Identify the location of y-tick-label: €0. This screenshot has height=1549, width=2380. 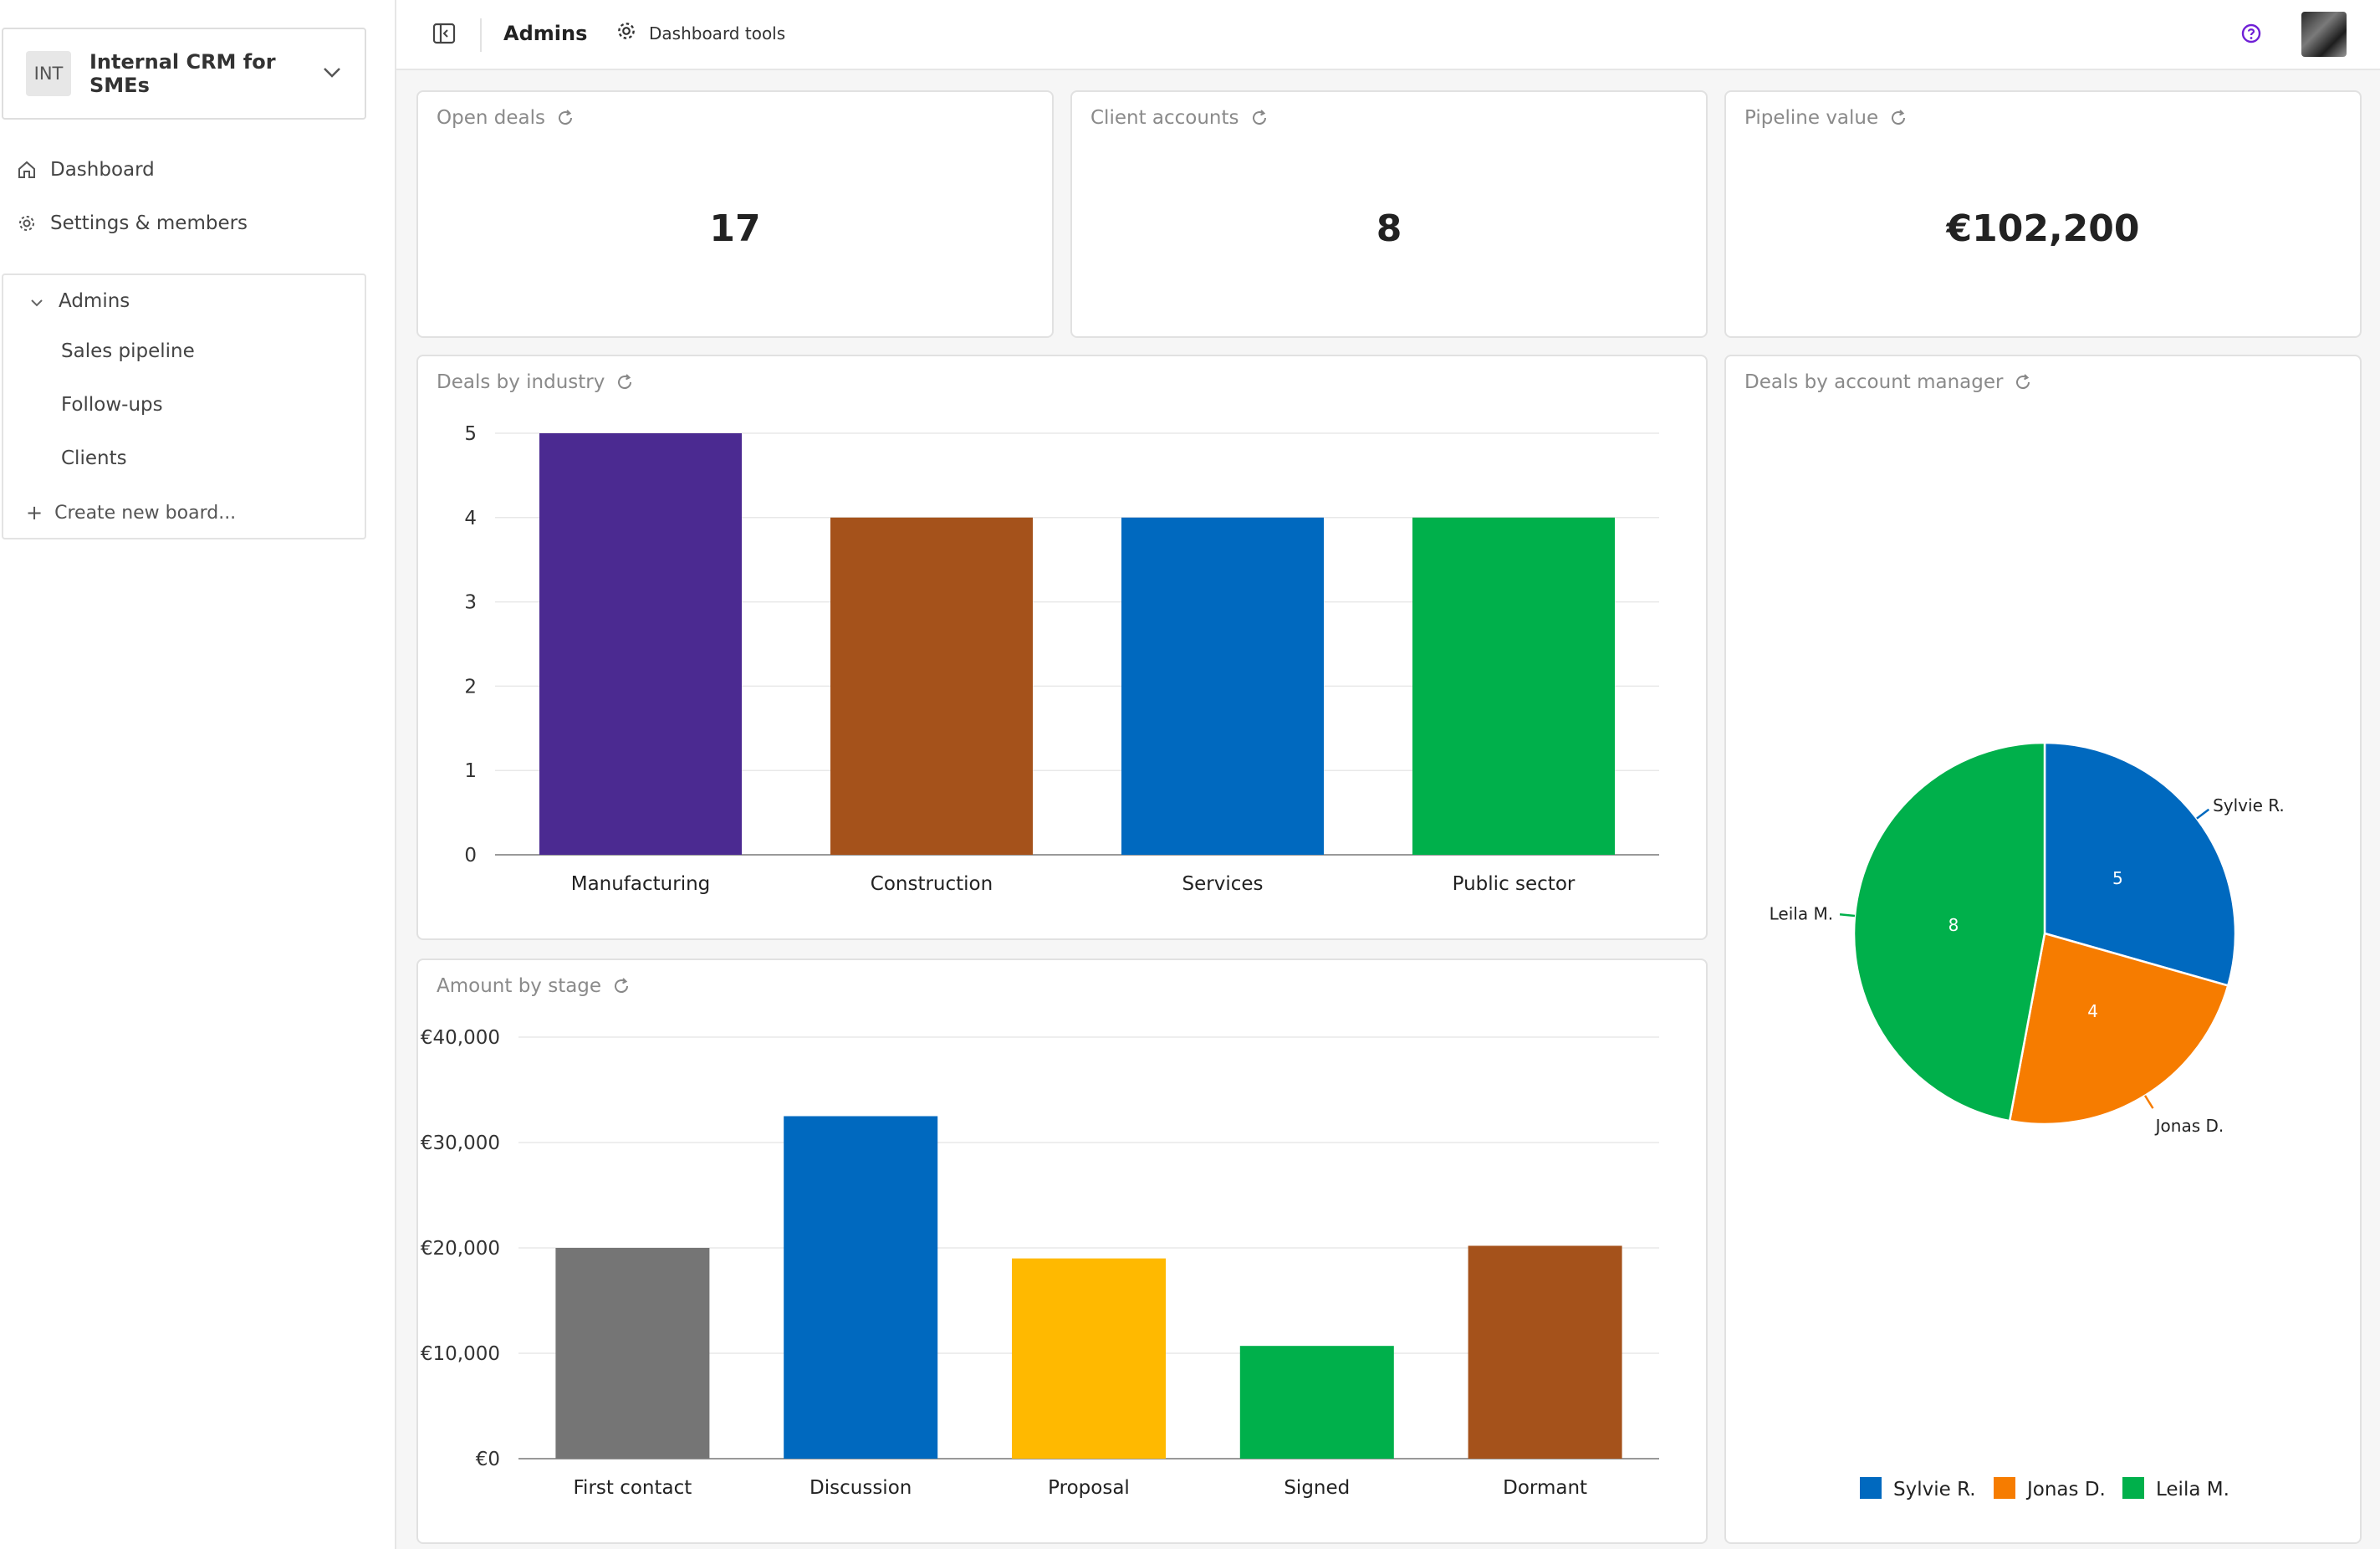
(488, 1459).